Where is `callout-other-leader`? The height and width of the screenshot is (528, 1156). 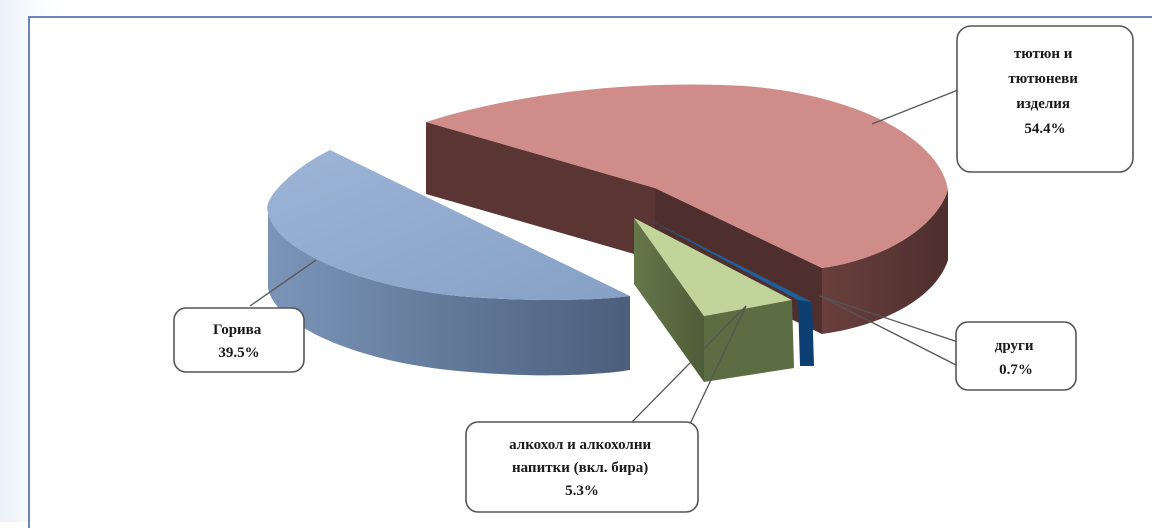 callout-other-leader is located at coordinates (889, 331).